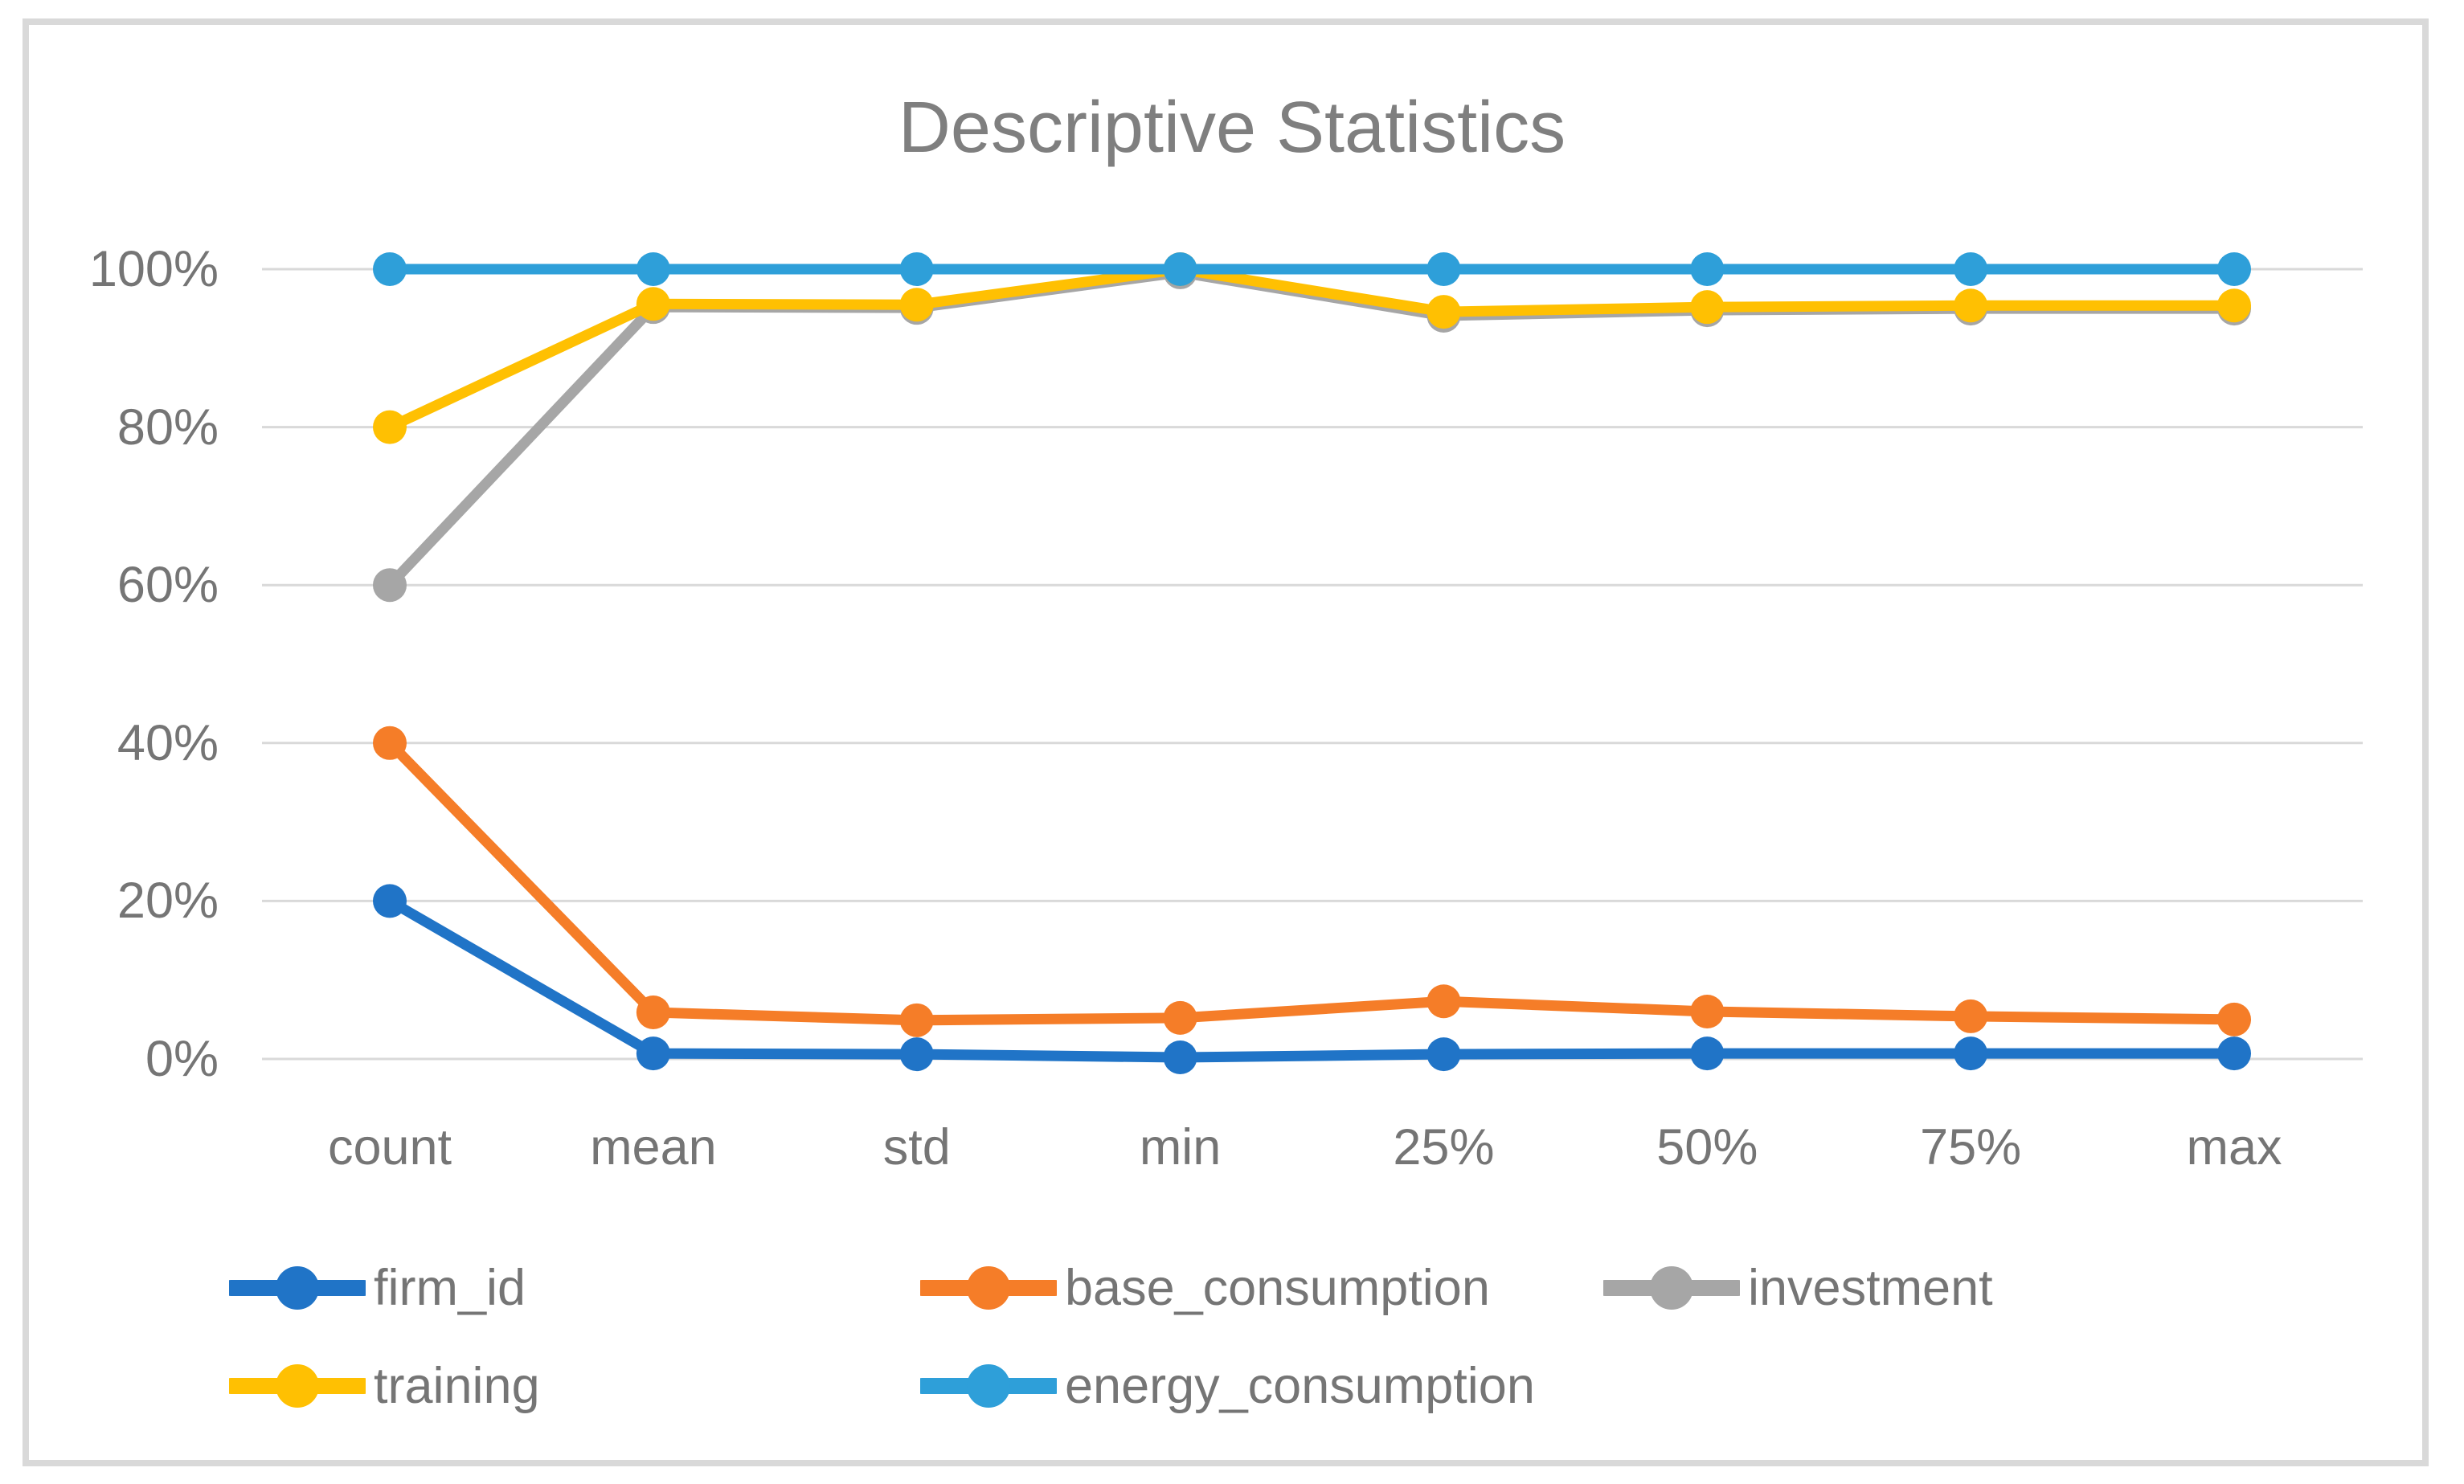 The image size is (2464, 1484). I want to click on data-point-investment-count, so click(390, 585).